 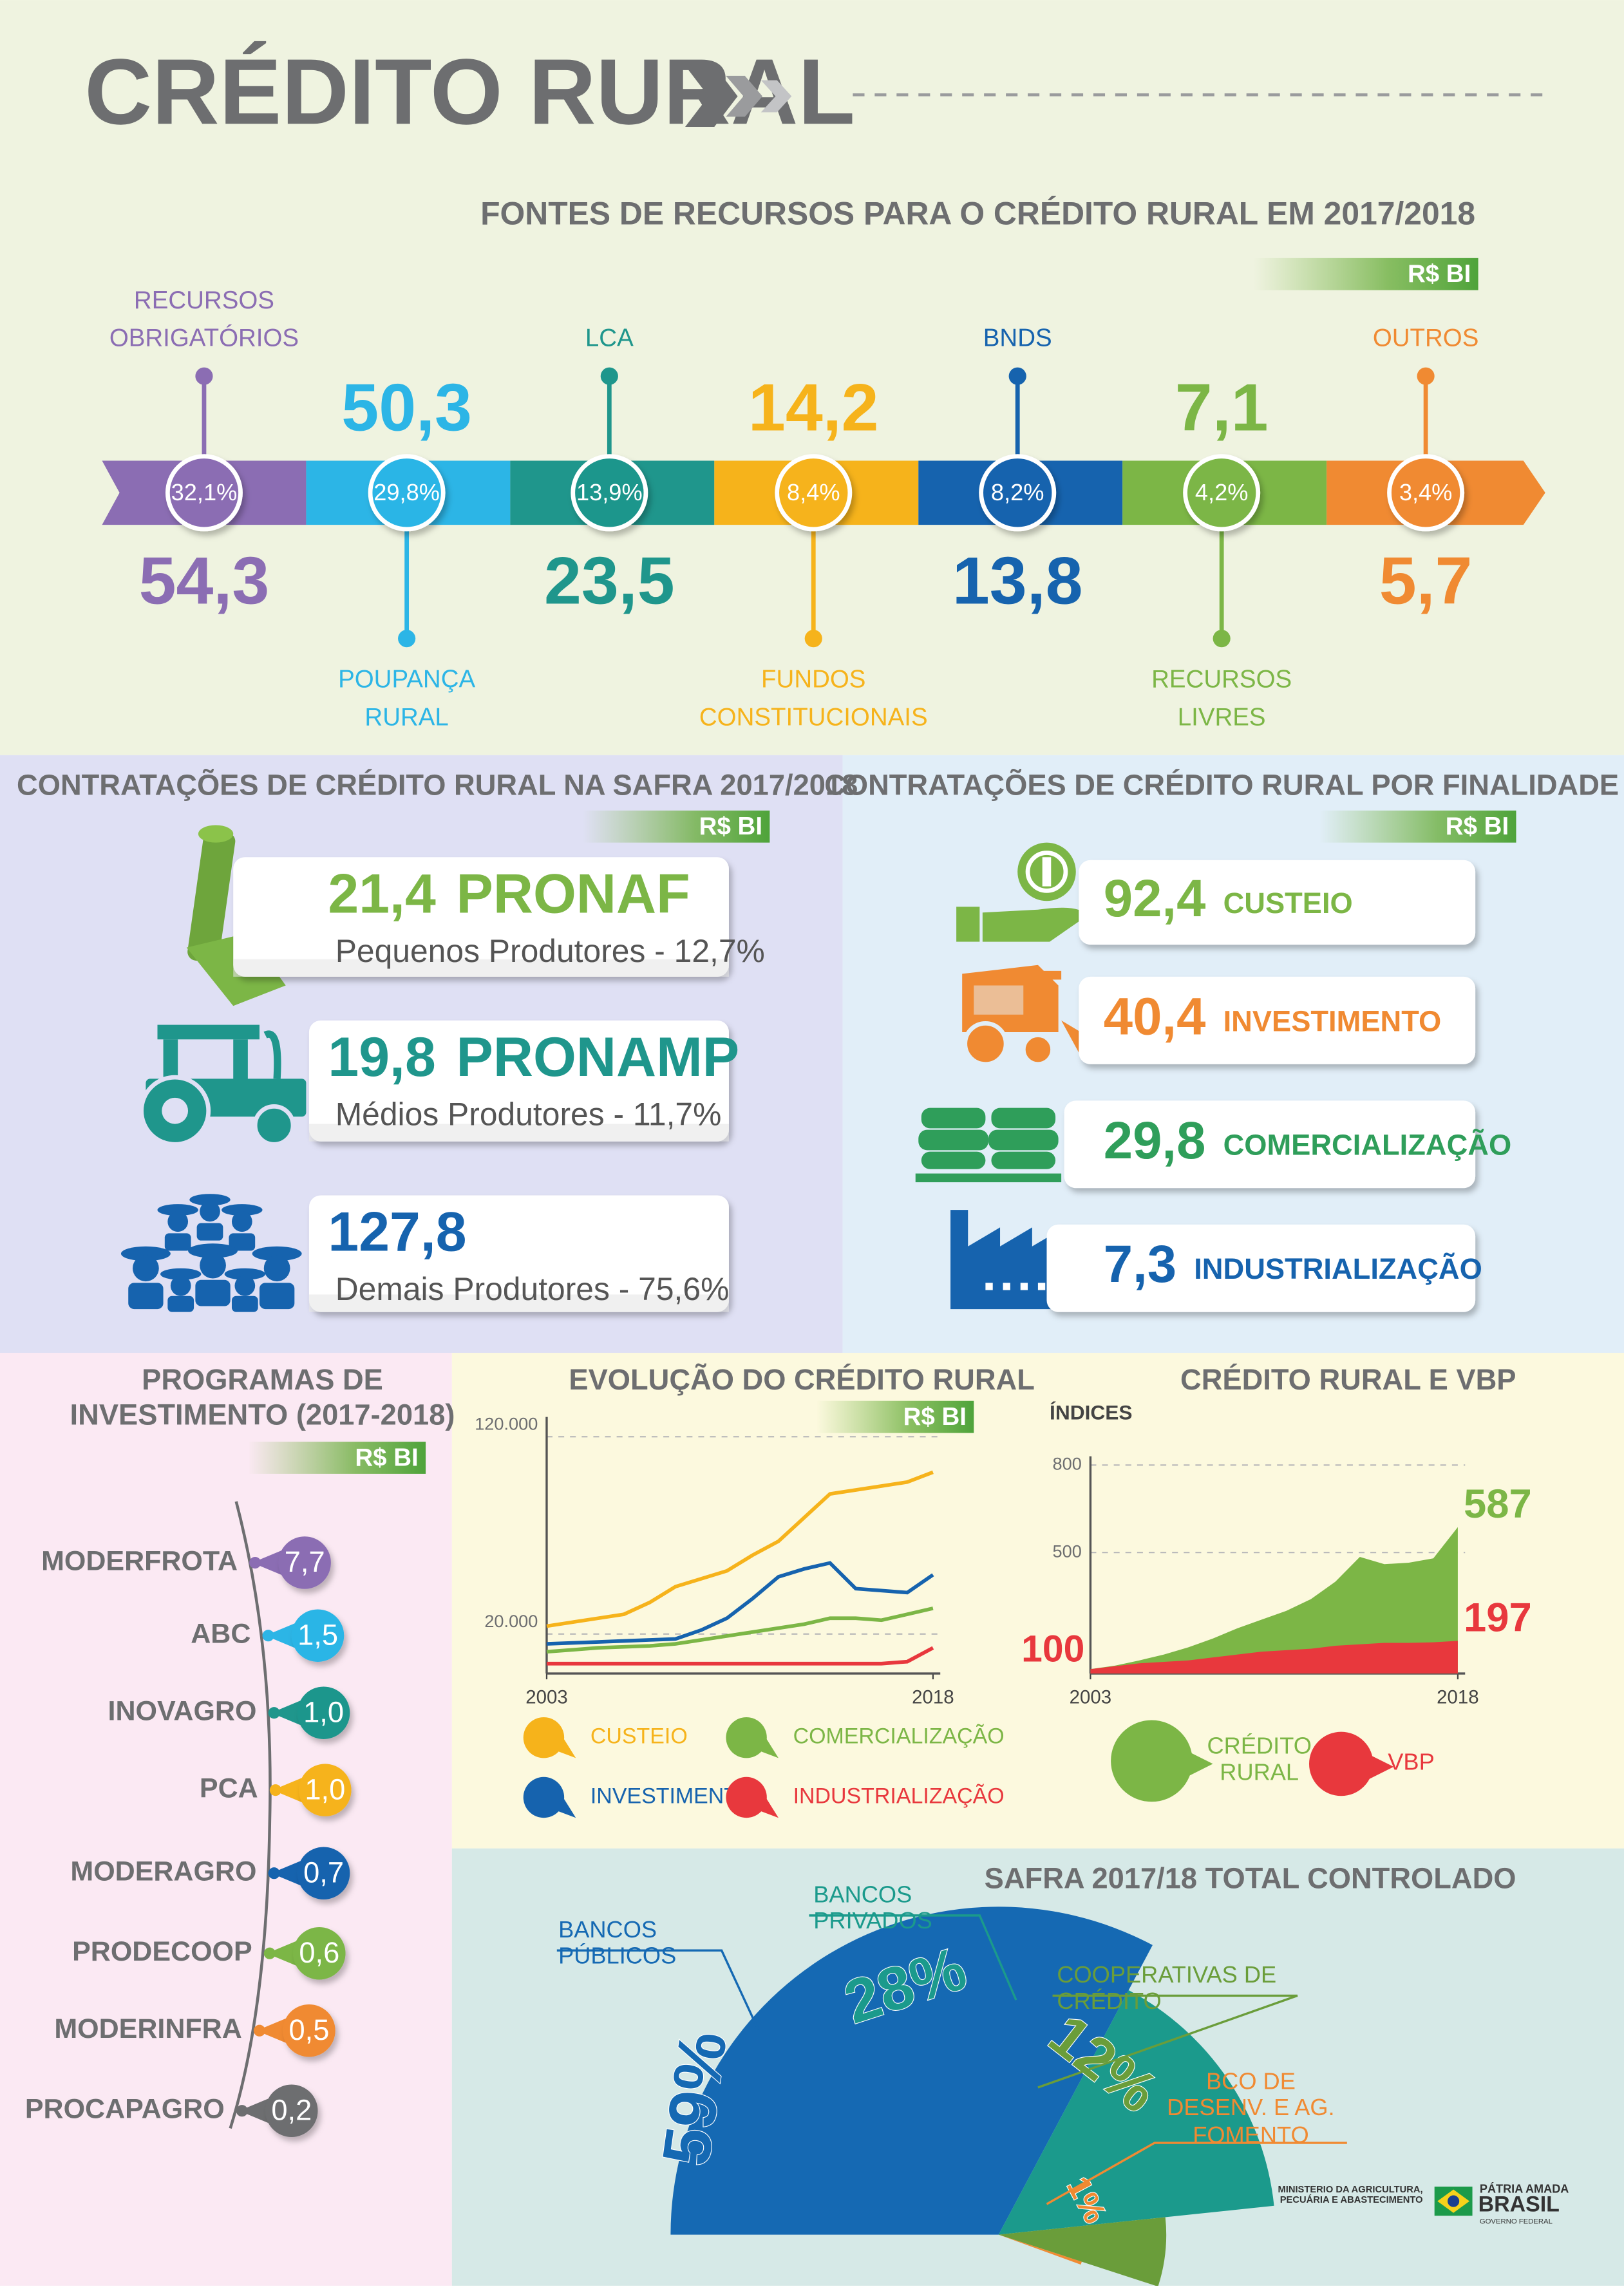 What do you see at coordinates (1426, 338) in the screenshot?
I see `source-name: OUTROS` at bounding box center [1426, 338].